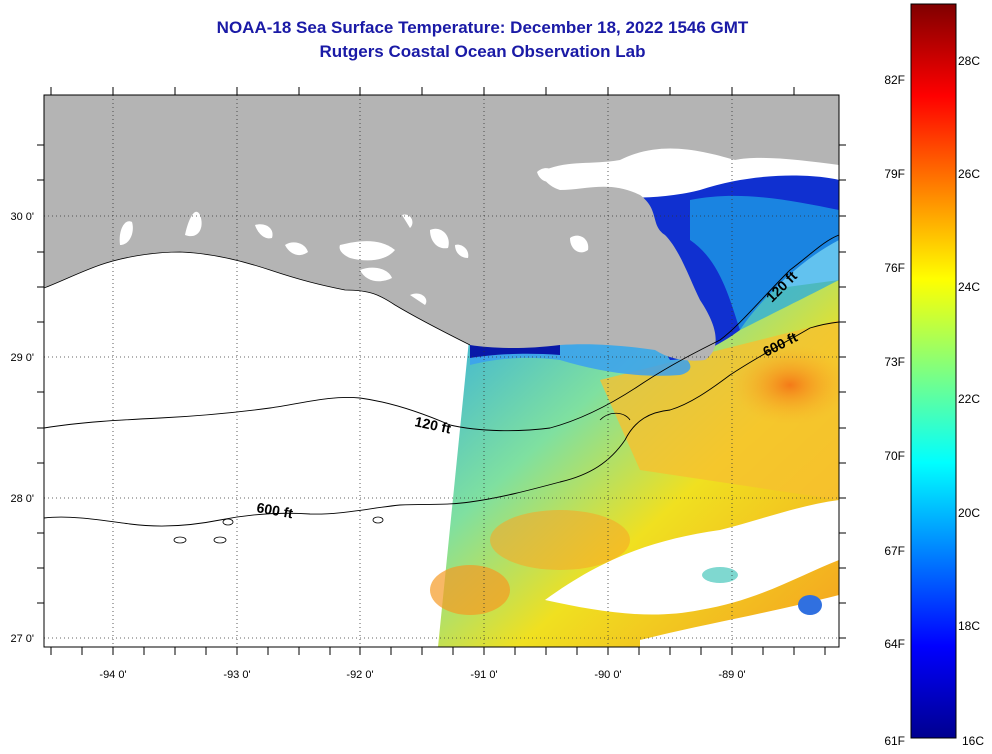 The height and width of the screenshot is (754, 992). Describe the element at coordinates (354, 236) in the screenshot. I see `inland-water` at that location.